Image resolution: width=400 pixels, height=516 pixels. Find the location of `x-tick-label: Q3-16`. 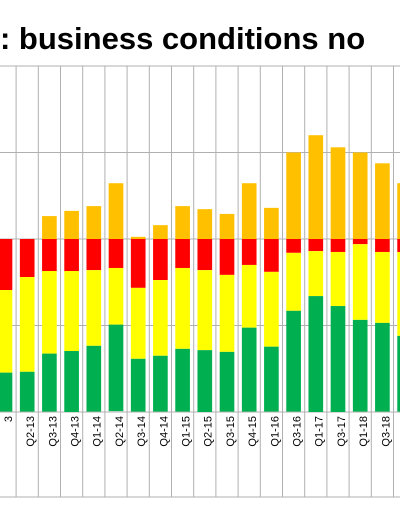

x-tick-label: Q3-16 is located at coordinates (298, 431).